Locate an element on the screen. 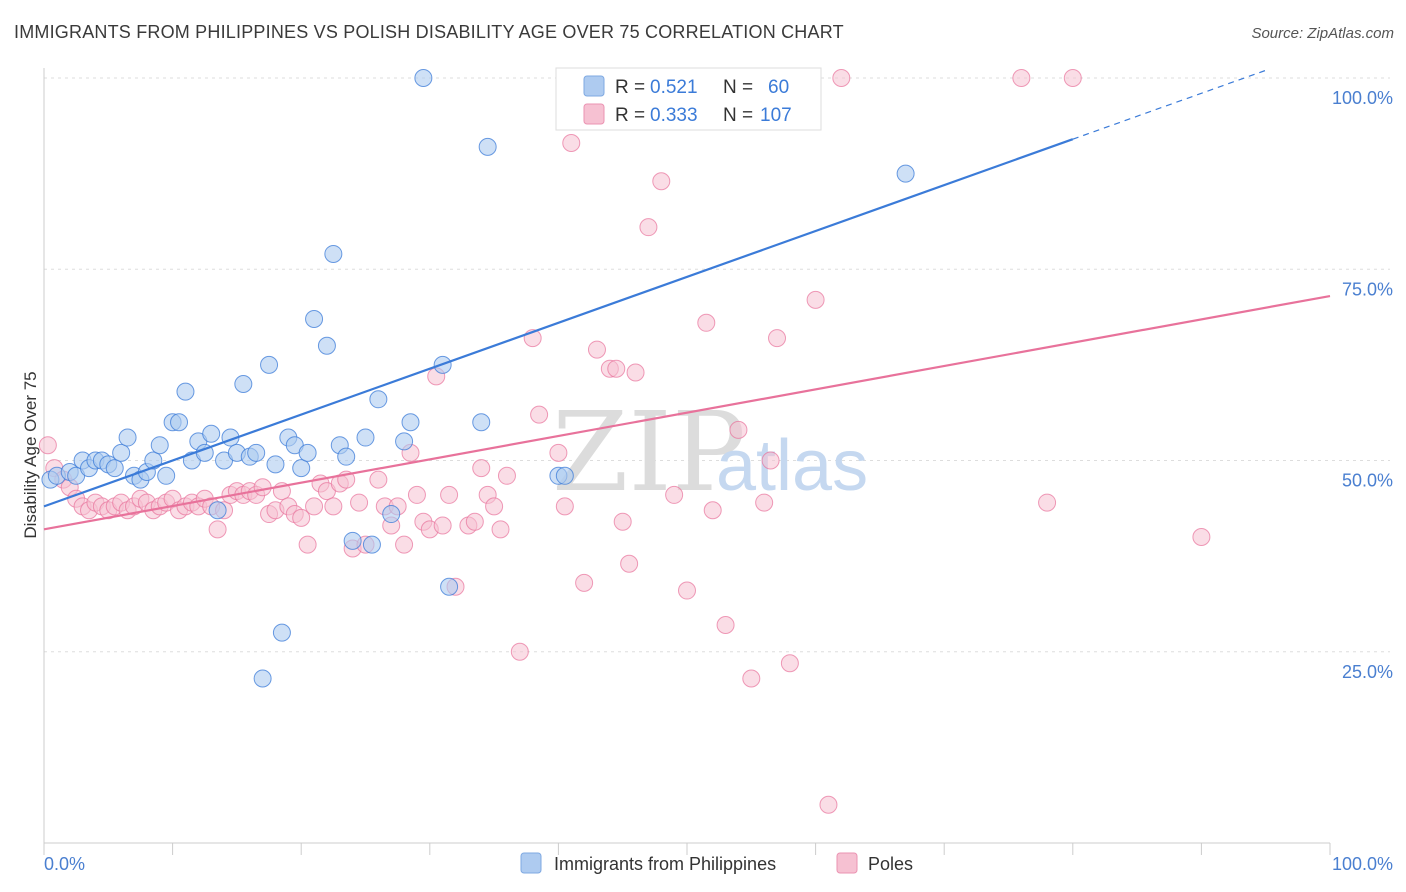 This screenshot has height=892, width=1406. y-tick-labels: 25.0% 50.0% 75.0% 100.0% is located at coordinates (1362, 385).